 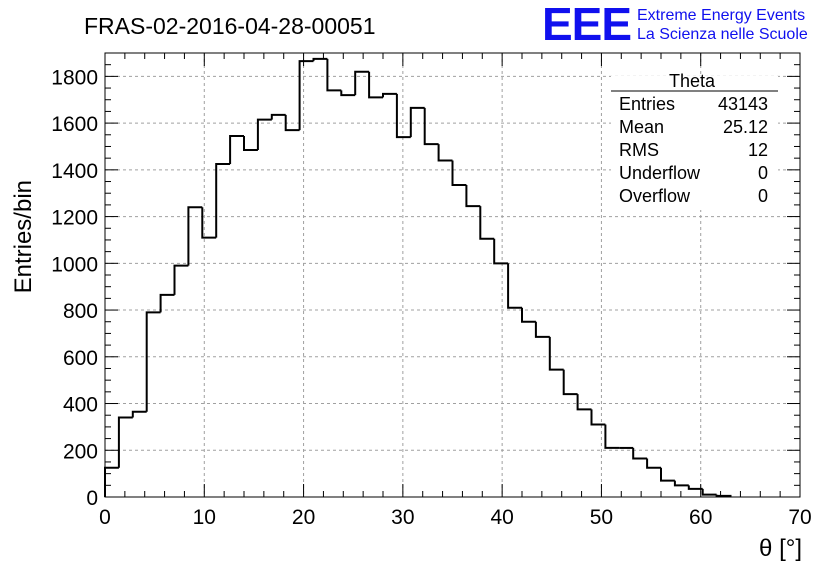 I want to click on y-tick-label: 600, so click(x=80, y=358).